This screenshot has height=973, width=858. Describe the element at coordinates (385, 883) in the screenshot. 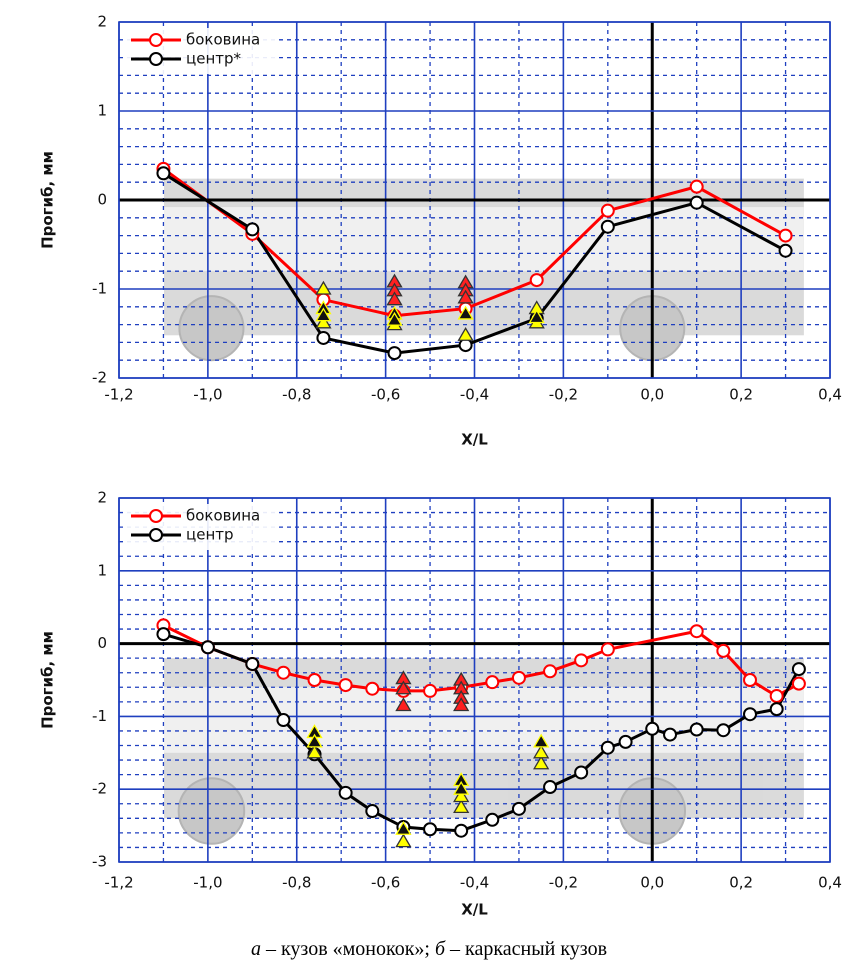

I see `x-tick-label: -0,6` at that location.